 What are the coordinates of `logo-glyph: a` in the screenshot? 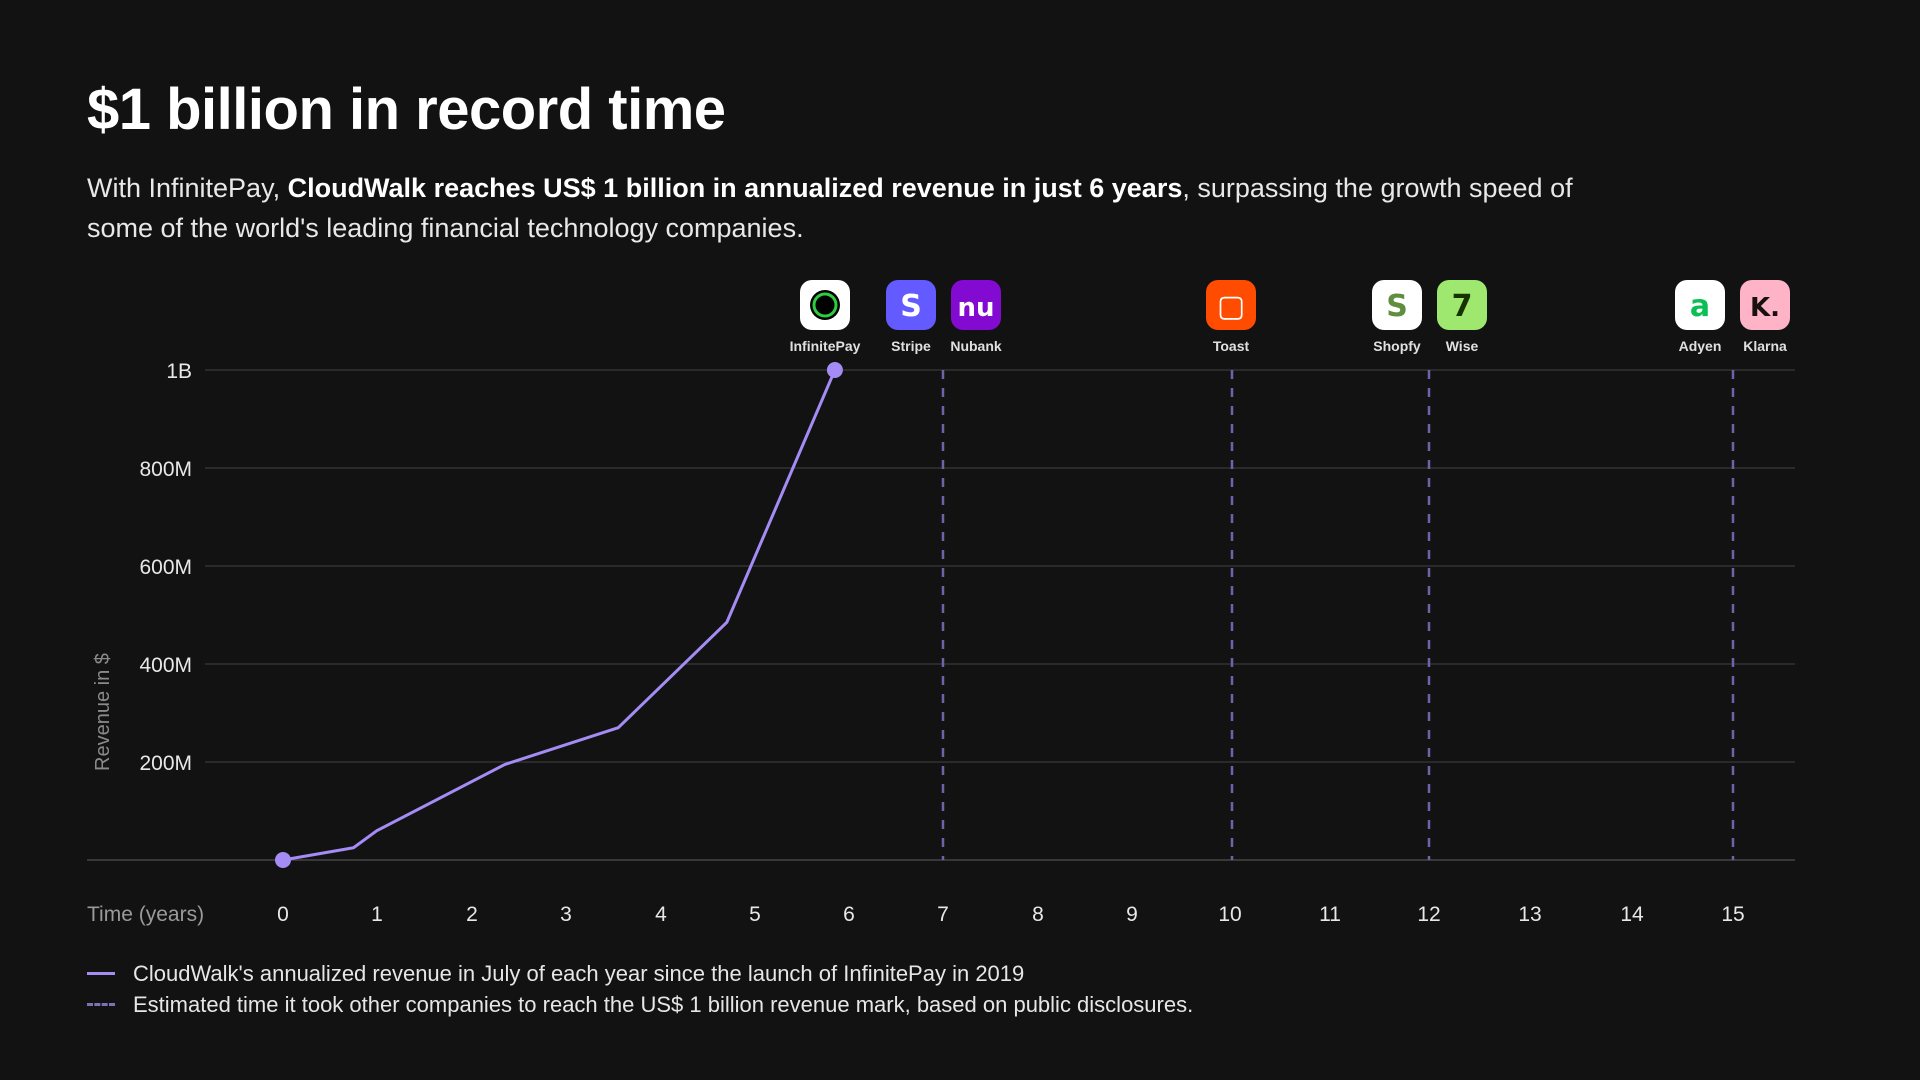 It's located at (1700, 306).